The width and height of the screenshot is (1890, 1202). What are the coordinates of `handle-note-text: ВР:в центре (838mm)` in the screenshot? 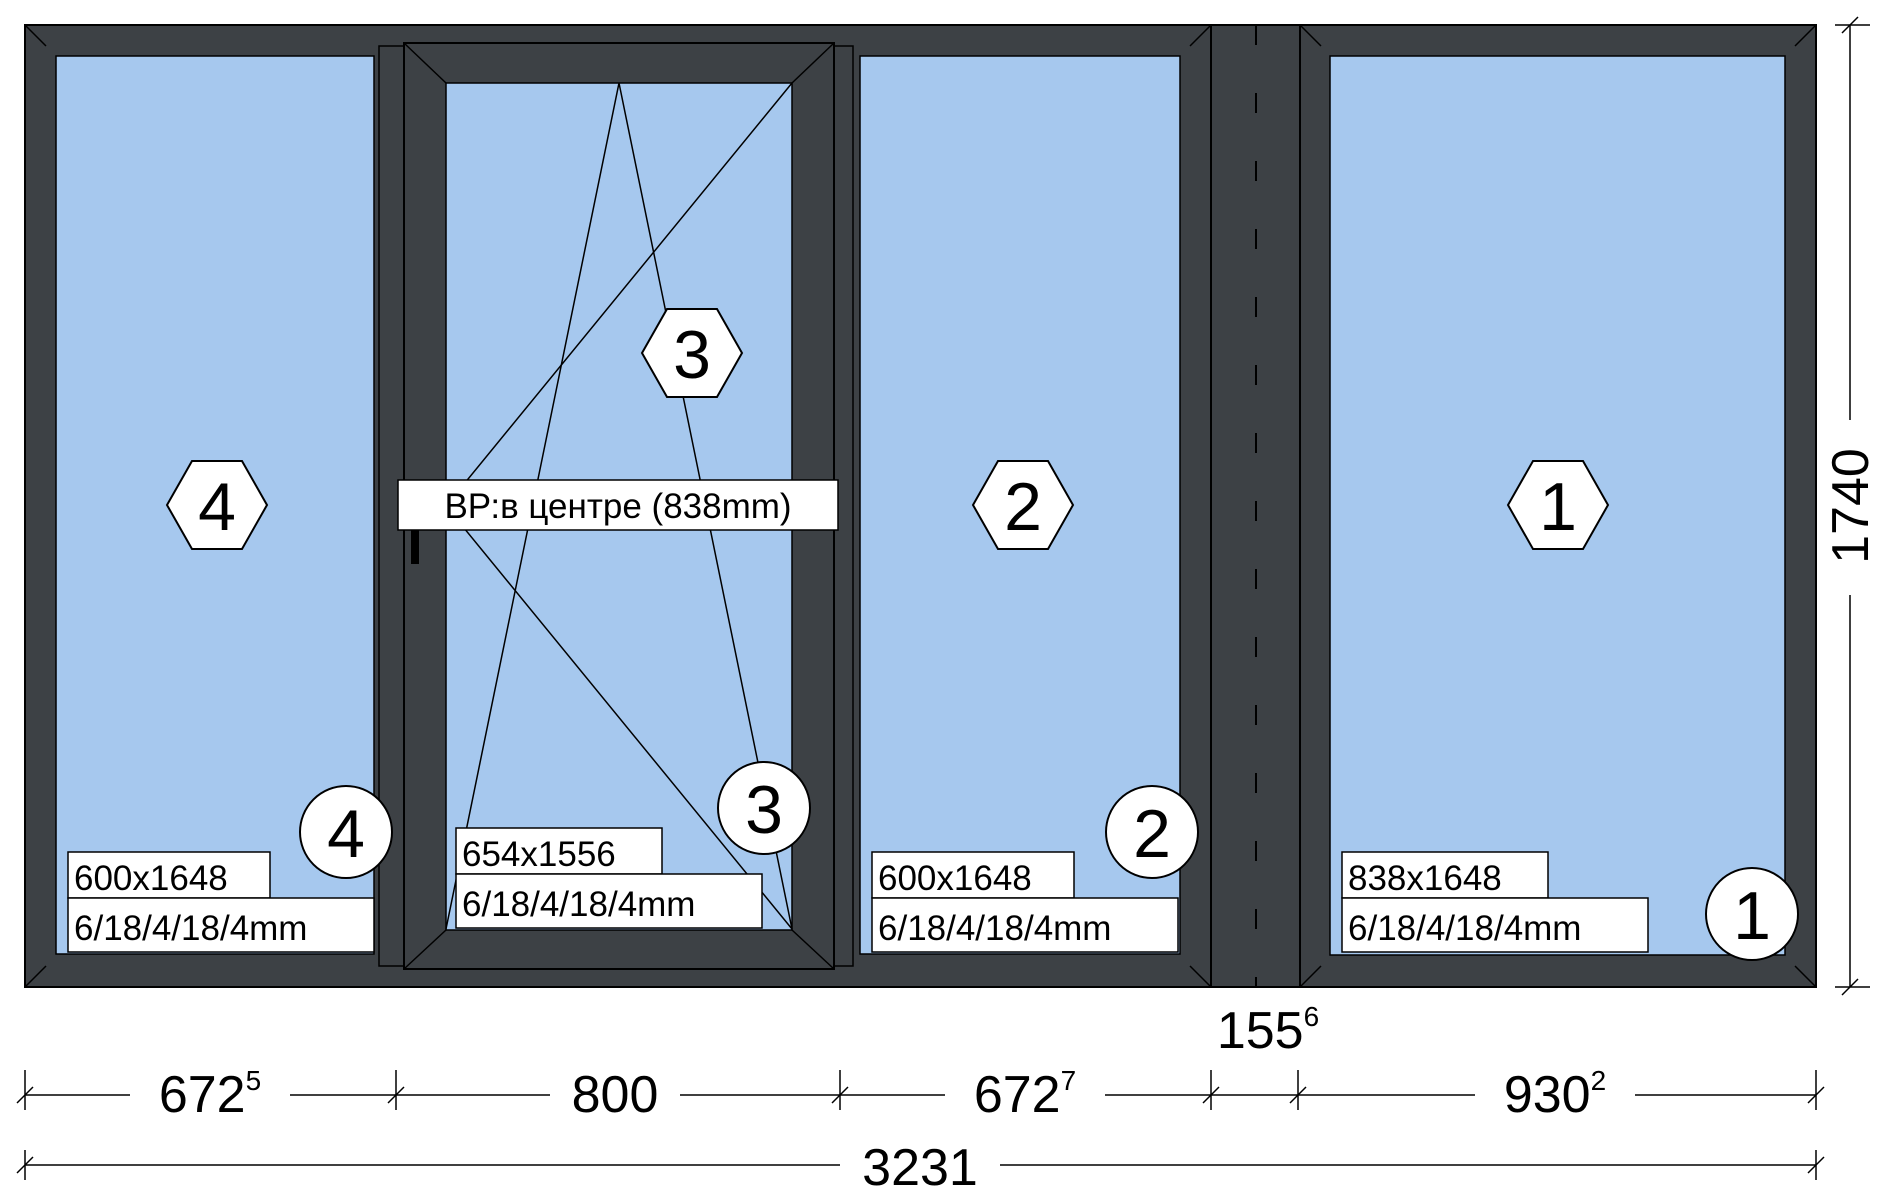 It's located at (617, 506).